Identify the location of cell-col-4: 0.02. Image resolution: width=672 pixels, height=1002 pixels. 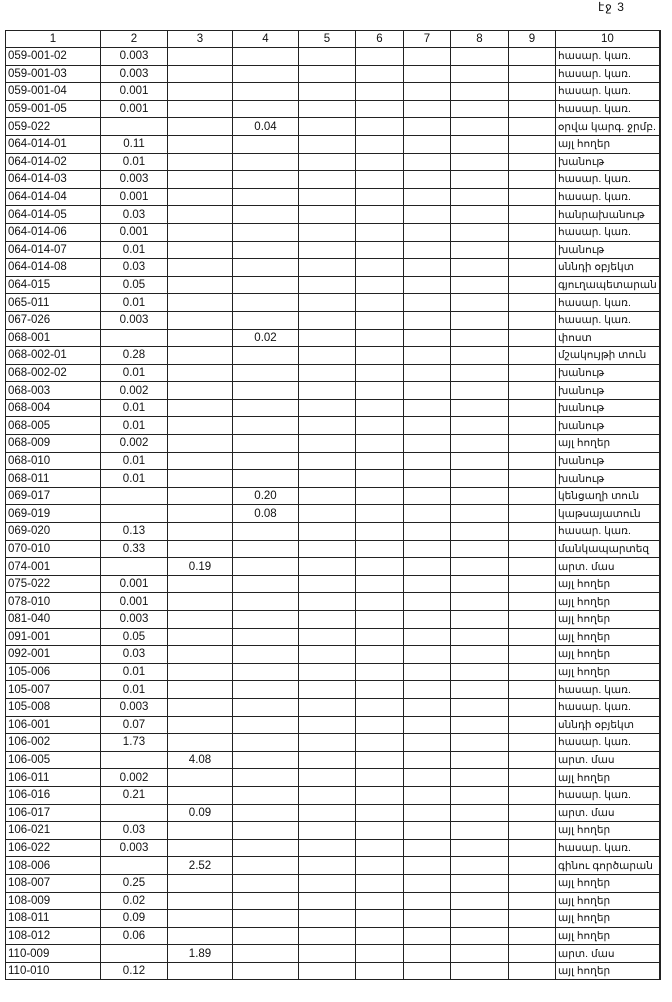
(265, 338).